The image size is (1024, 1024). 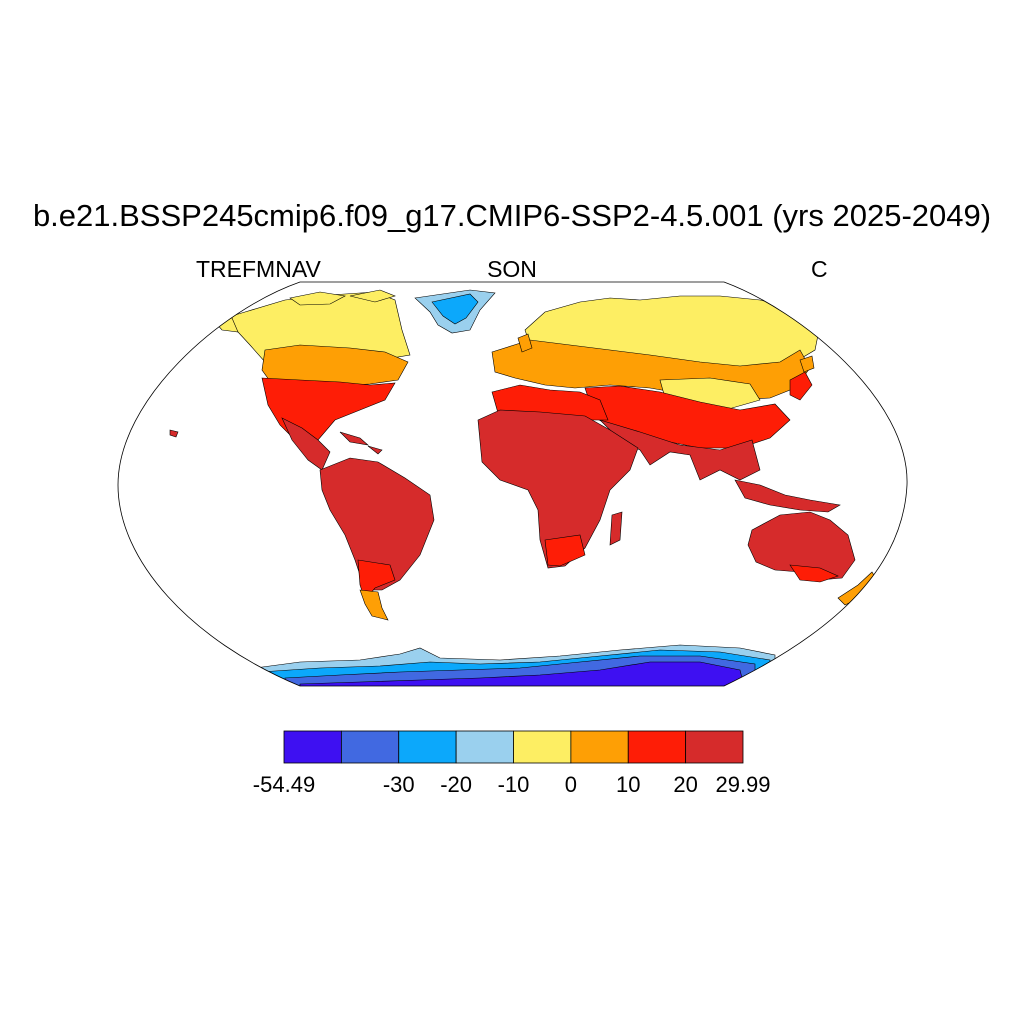 What do you see at coordinates (801, 546) in the screenshot?
I see `australia-main` at bounding box center [801, 546].